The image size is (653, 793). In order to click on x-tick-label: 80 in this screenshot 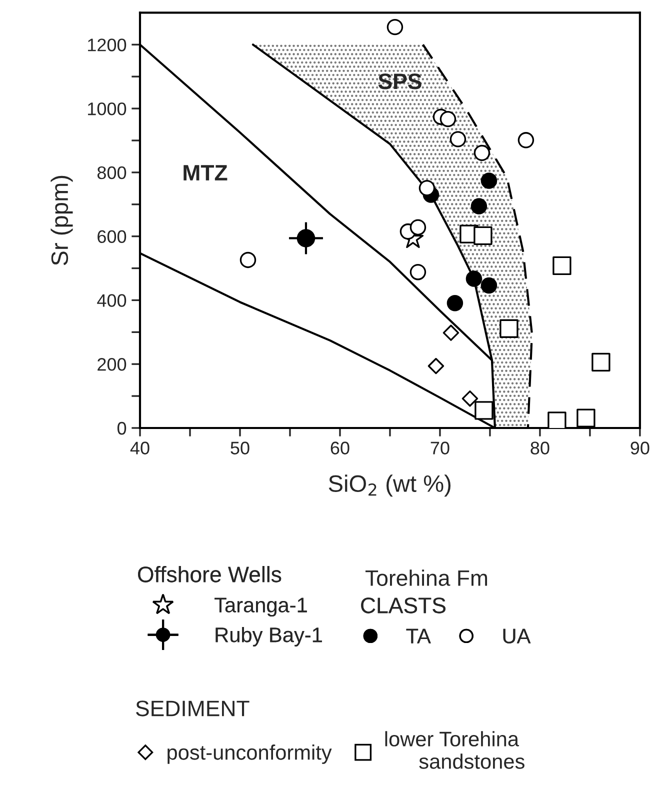, I will do `click(540, 448)`.